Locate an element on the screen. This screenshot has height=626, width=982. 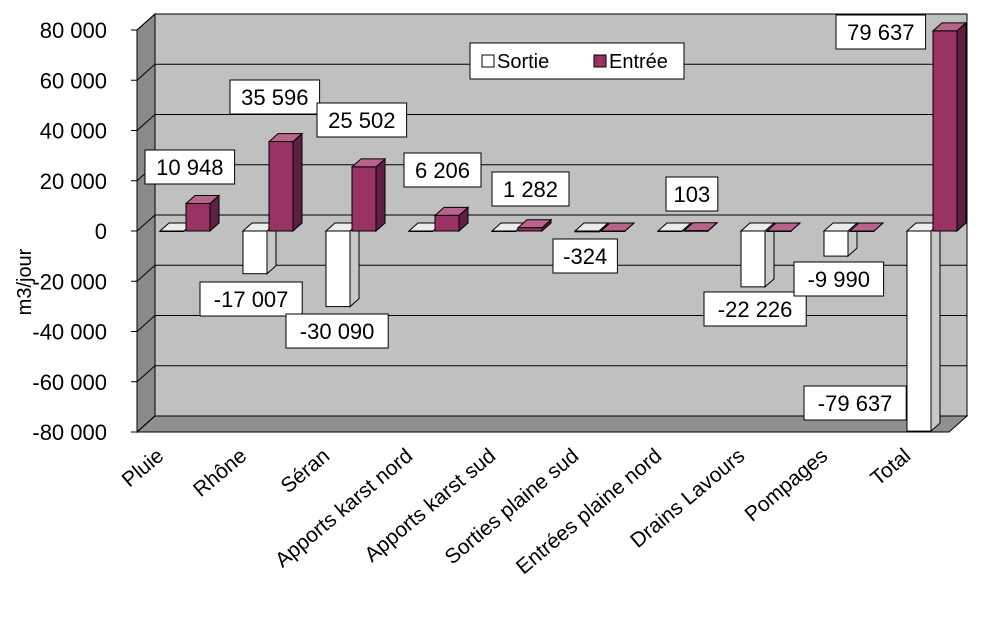
data-label-text: 35 596 is located at coordinates (274, 97).